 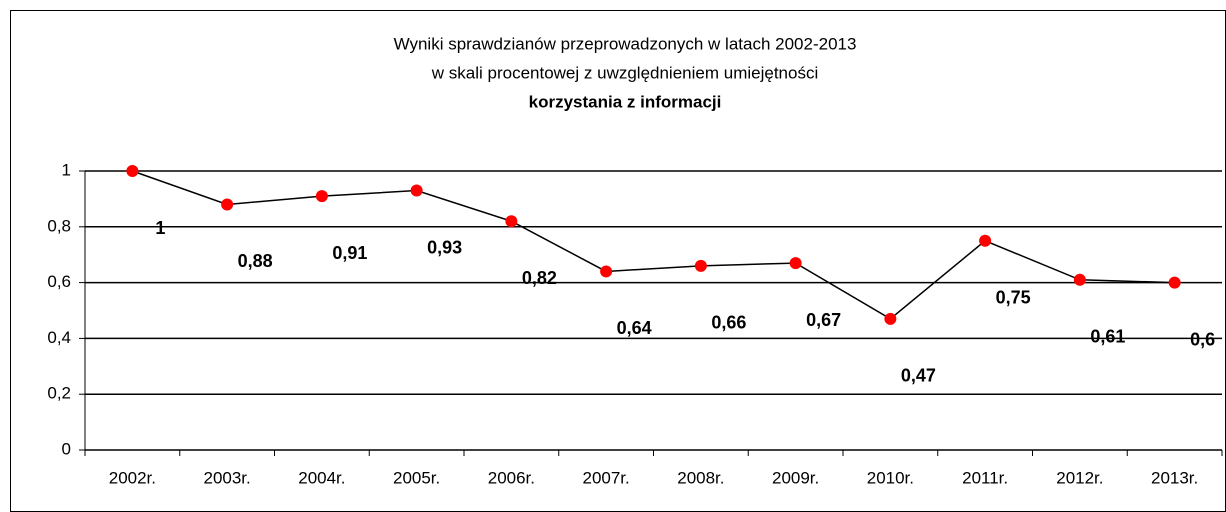 What do you see at coordinates (66, 169) in the screenshot?
I see `y-tick-label: 1` at bounding box center [66, 169].